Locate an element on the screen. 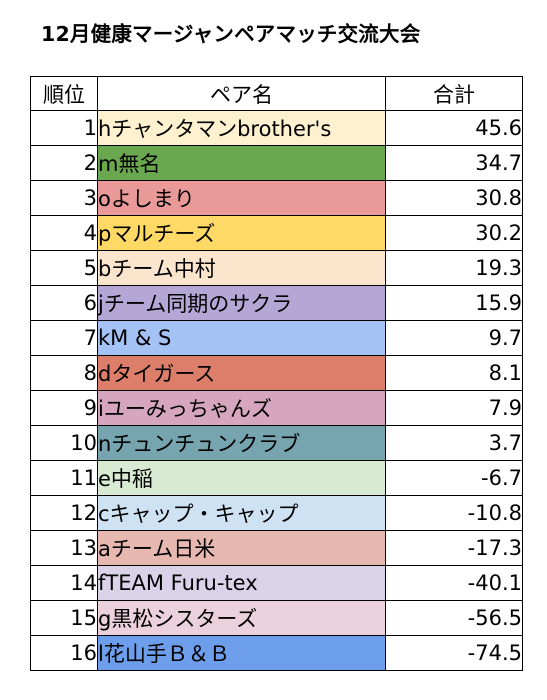 Image resolution: width=547 pixels, height=700 pixels. total-cell: -17.3 is located at coordinates (454, 548).